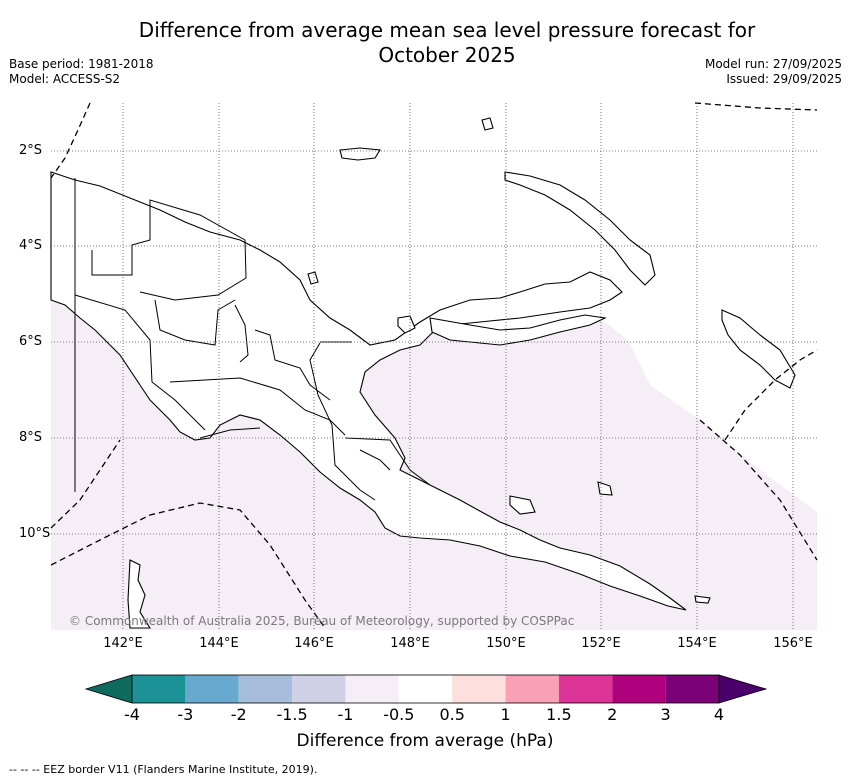 This screenshot has height=781, width=850. What do you see at coordinates (35, 533) in the screenshot?
I see `lat-label: 10°S` at bounding box center [35, 533].